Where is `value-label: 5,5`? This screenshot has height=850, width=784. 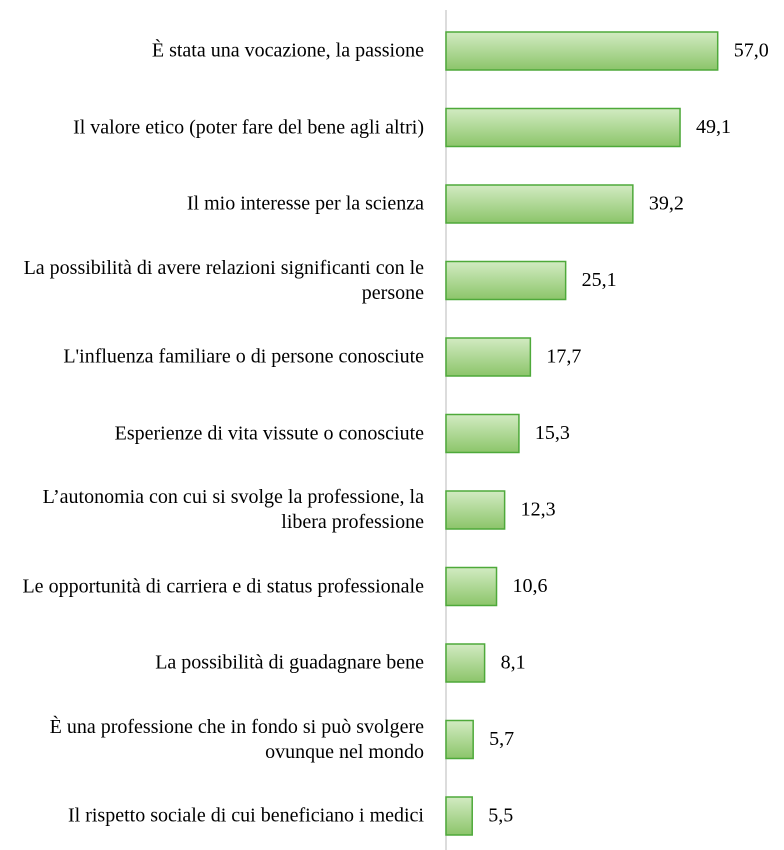 value-label: 5,5 is located at coordinates (500, 816).